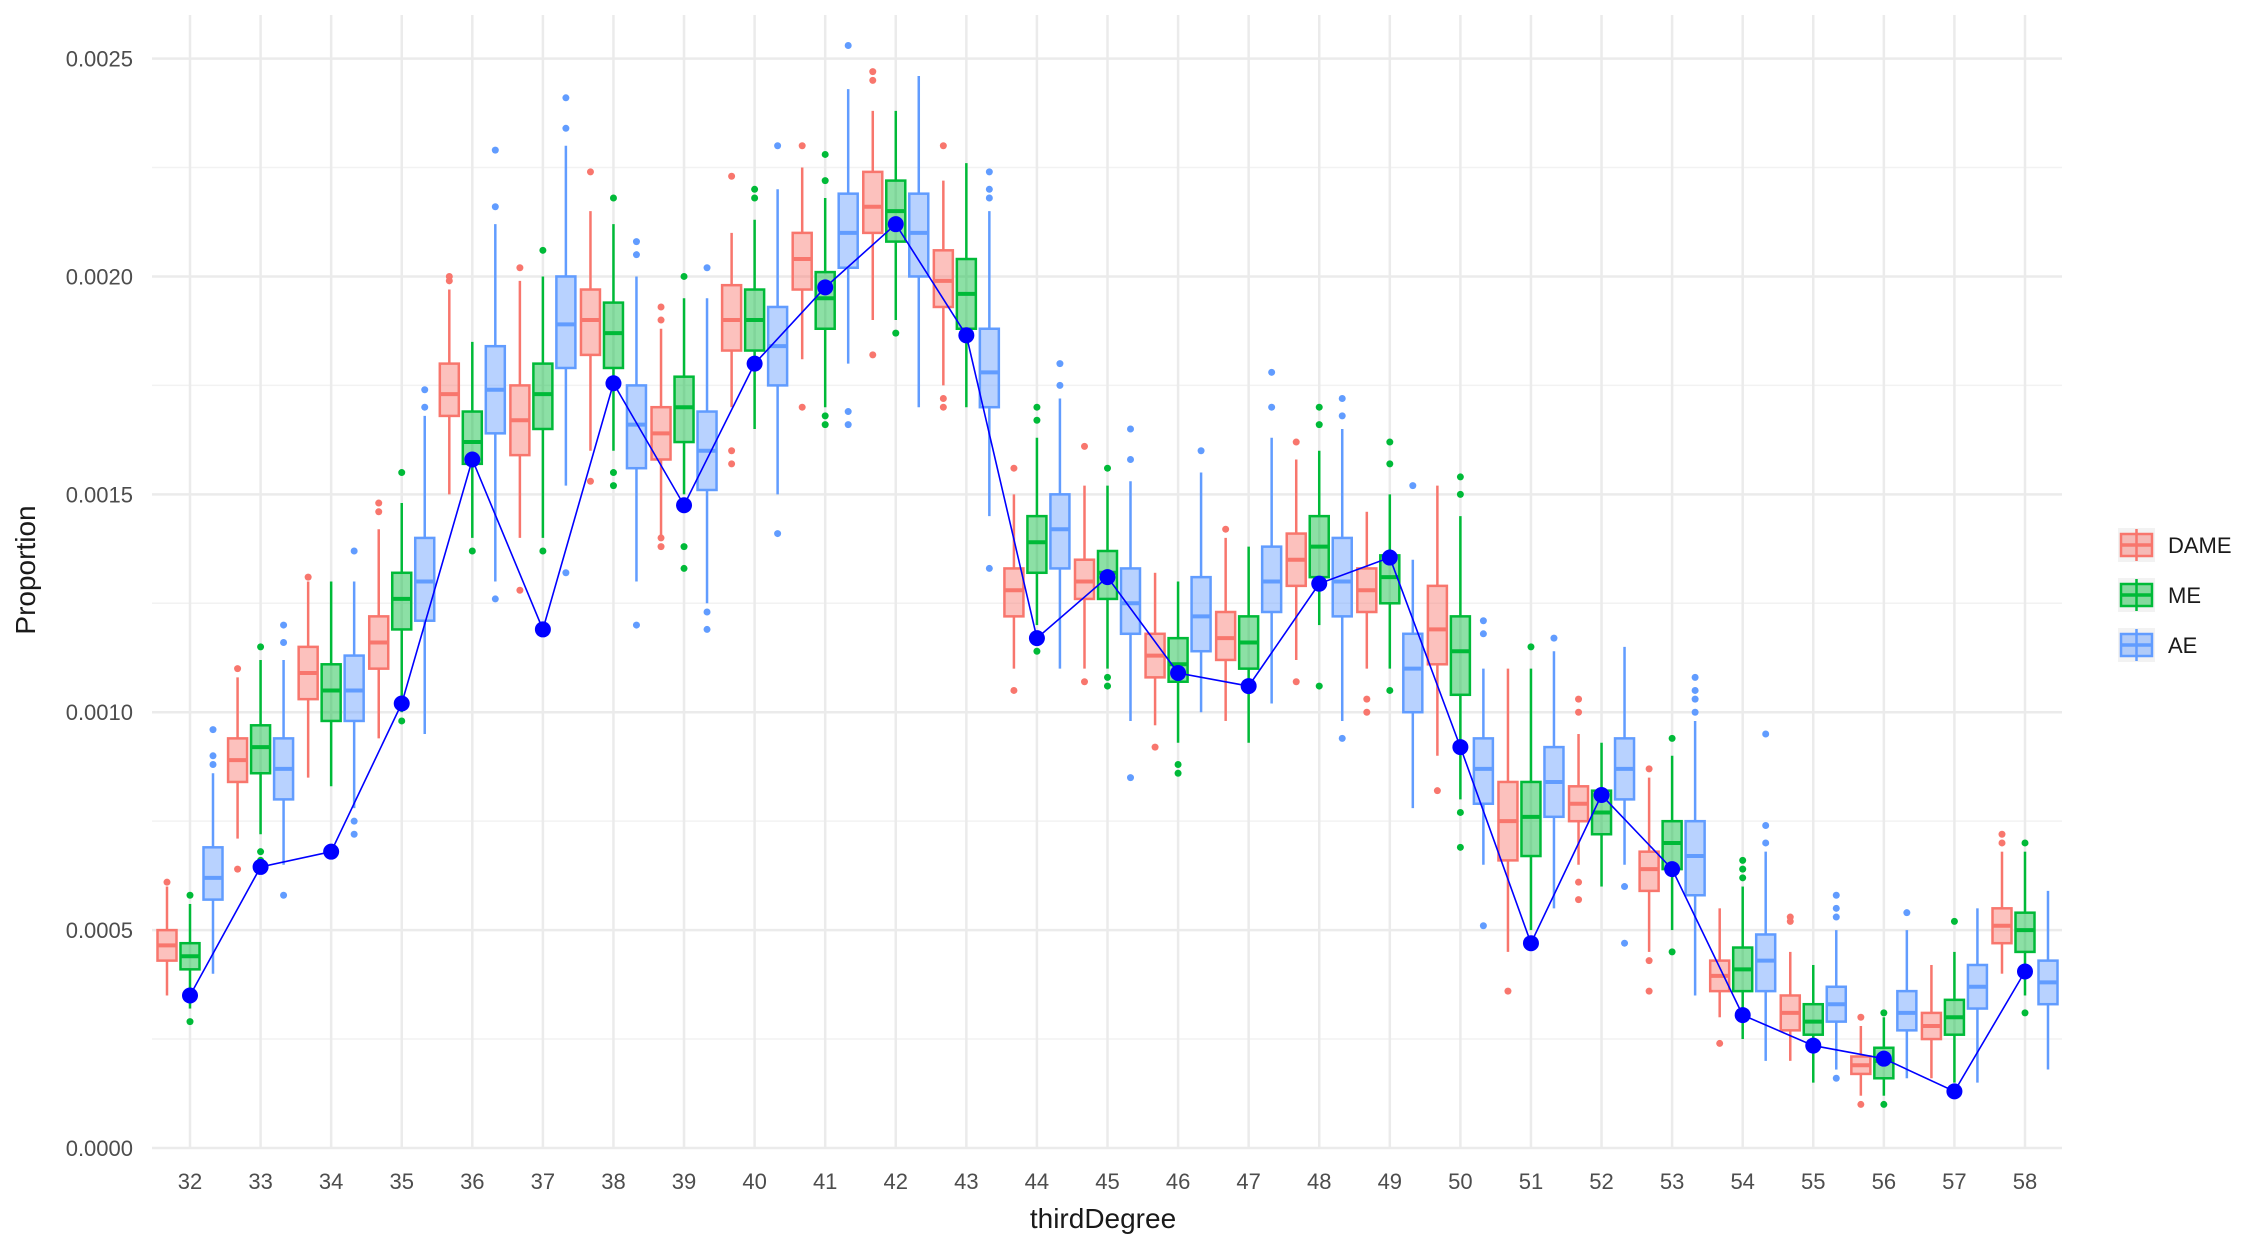  What do you see at coordinates (2159, 595) in the screenshot?
I see `legend-item-me: ME` at bounding box center [2159, 595].